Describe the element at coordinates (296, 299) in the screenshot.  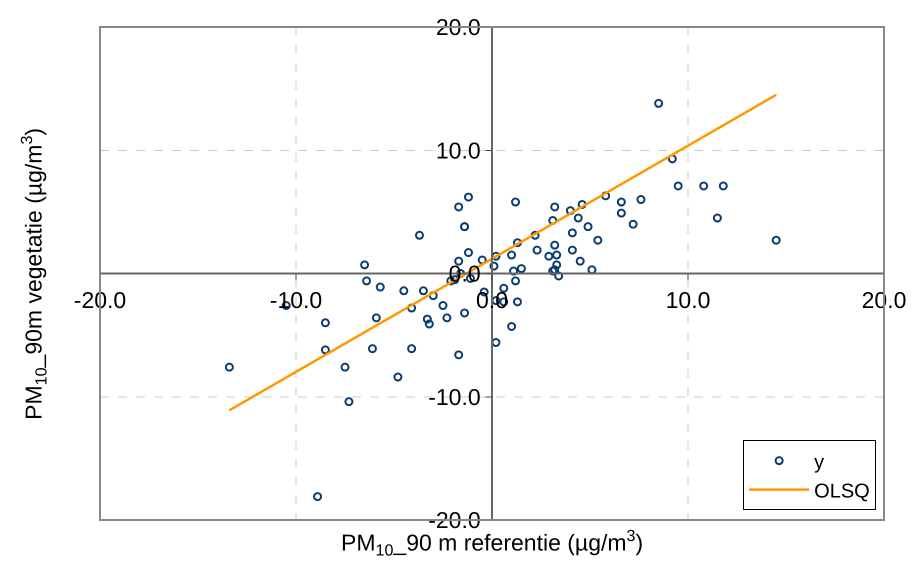
I see `x-tick-label: -10.0` at that location.